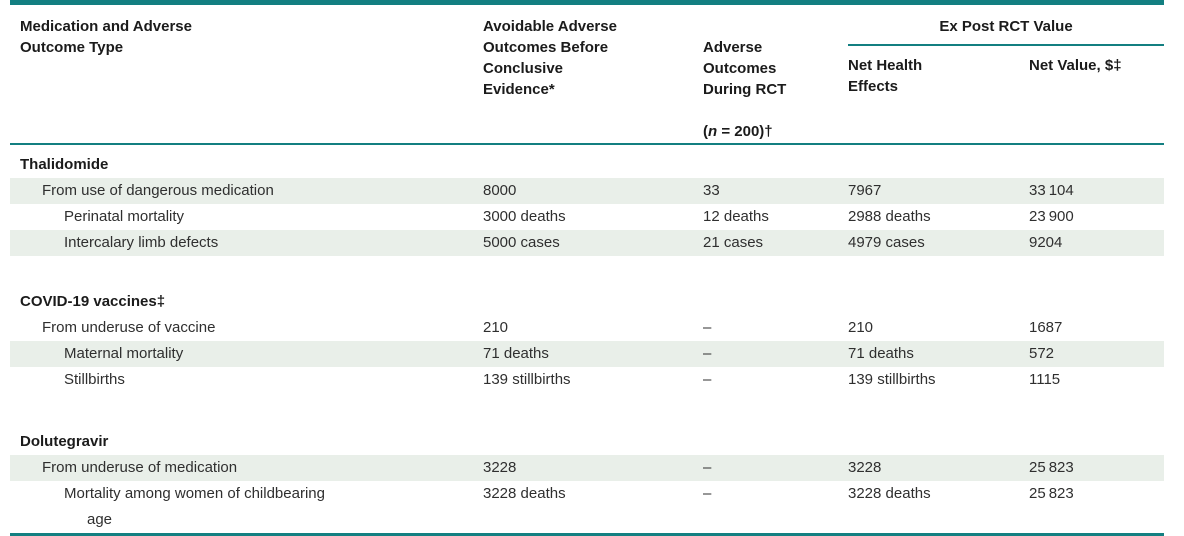 The height and width of the screenshot is (536, 1184). What do you see at coordinates (516, 353) in the screenshot?
I see `cell-avoidable-before-evidence: 71 deaths` at bounding box center [516, 353].